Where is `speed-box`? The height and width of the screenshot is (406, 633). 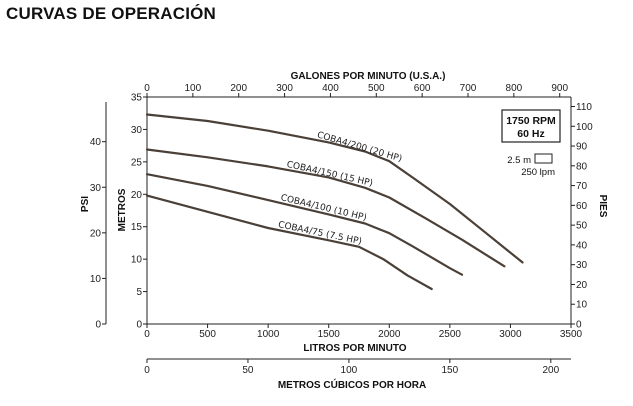
speed-box is located at coordinates (531, 126).